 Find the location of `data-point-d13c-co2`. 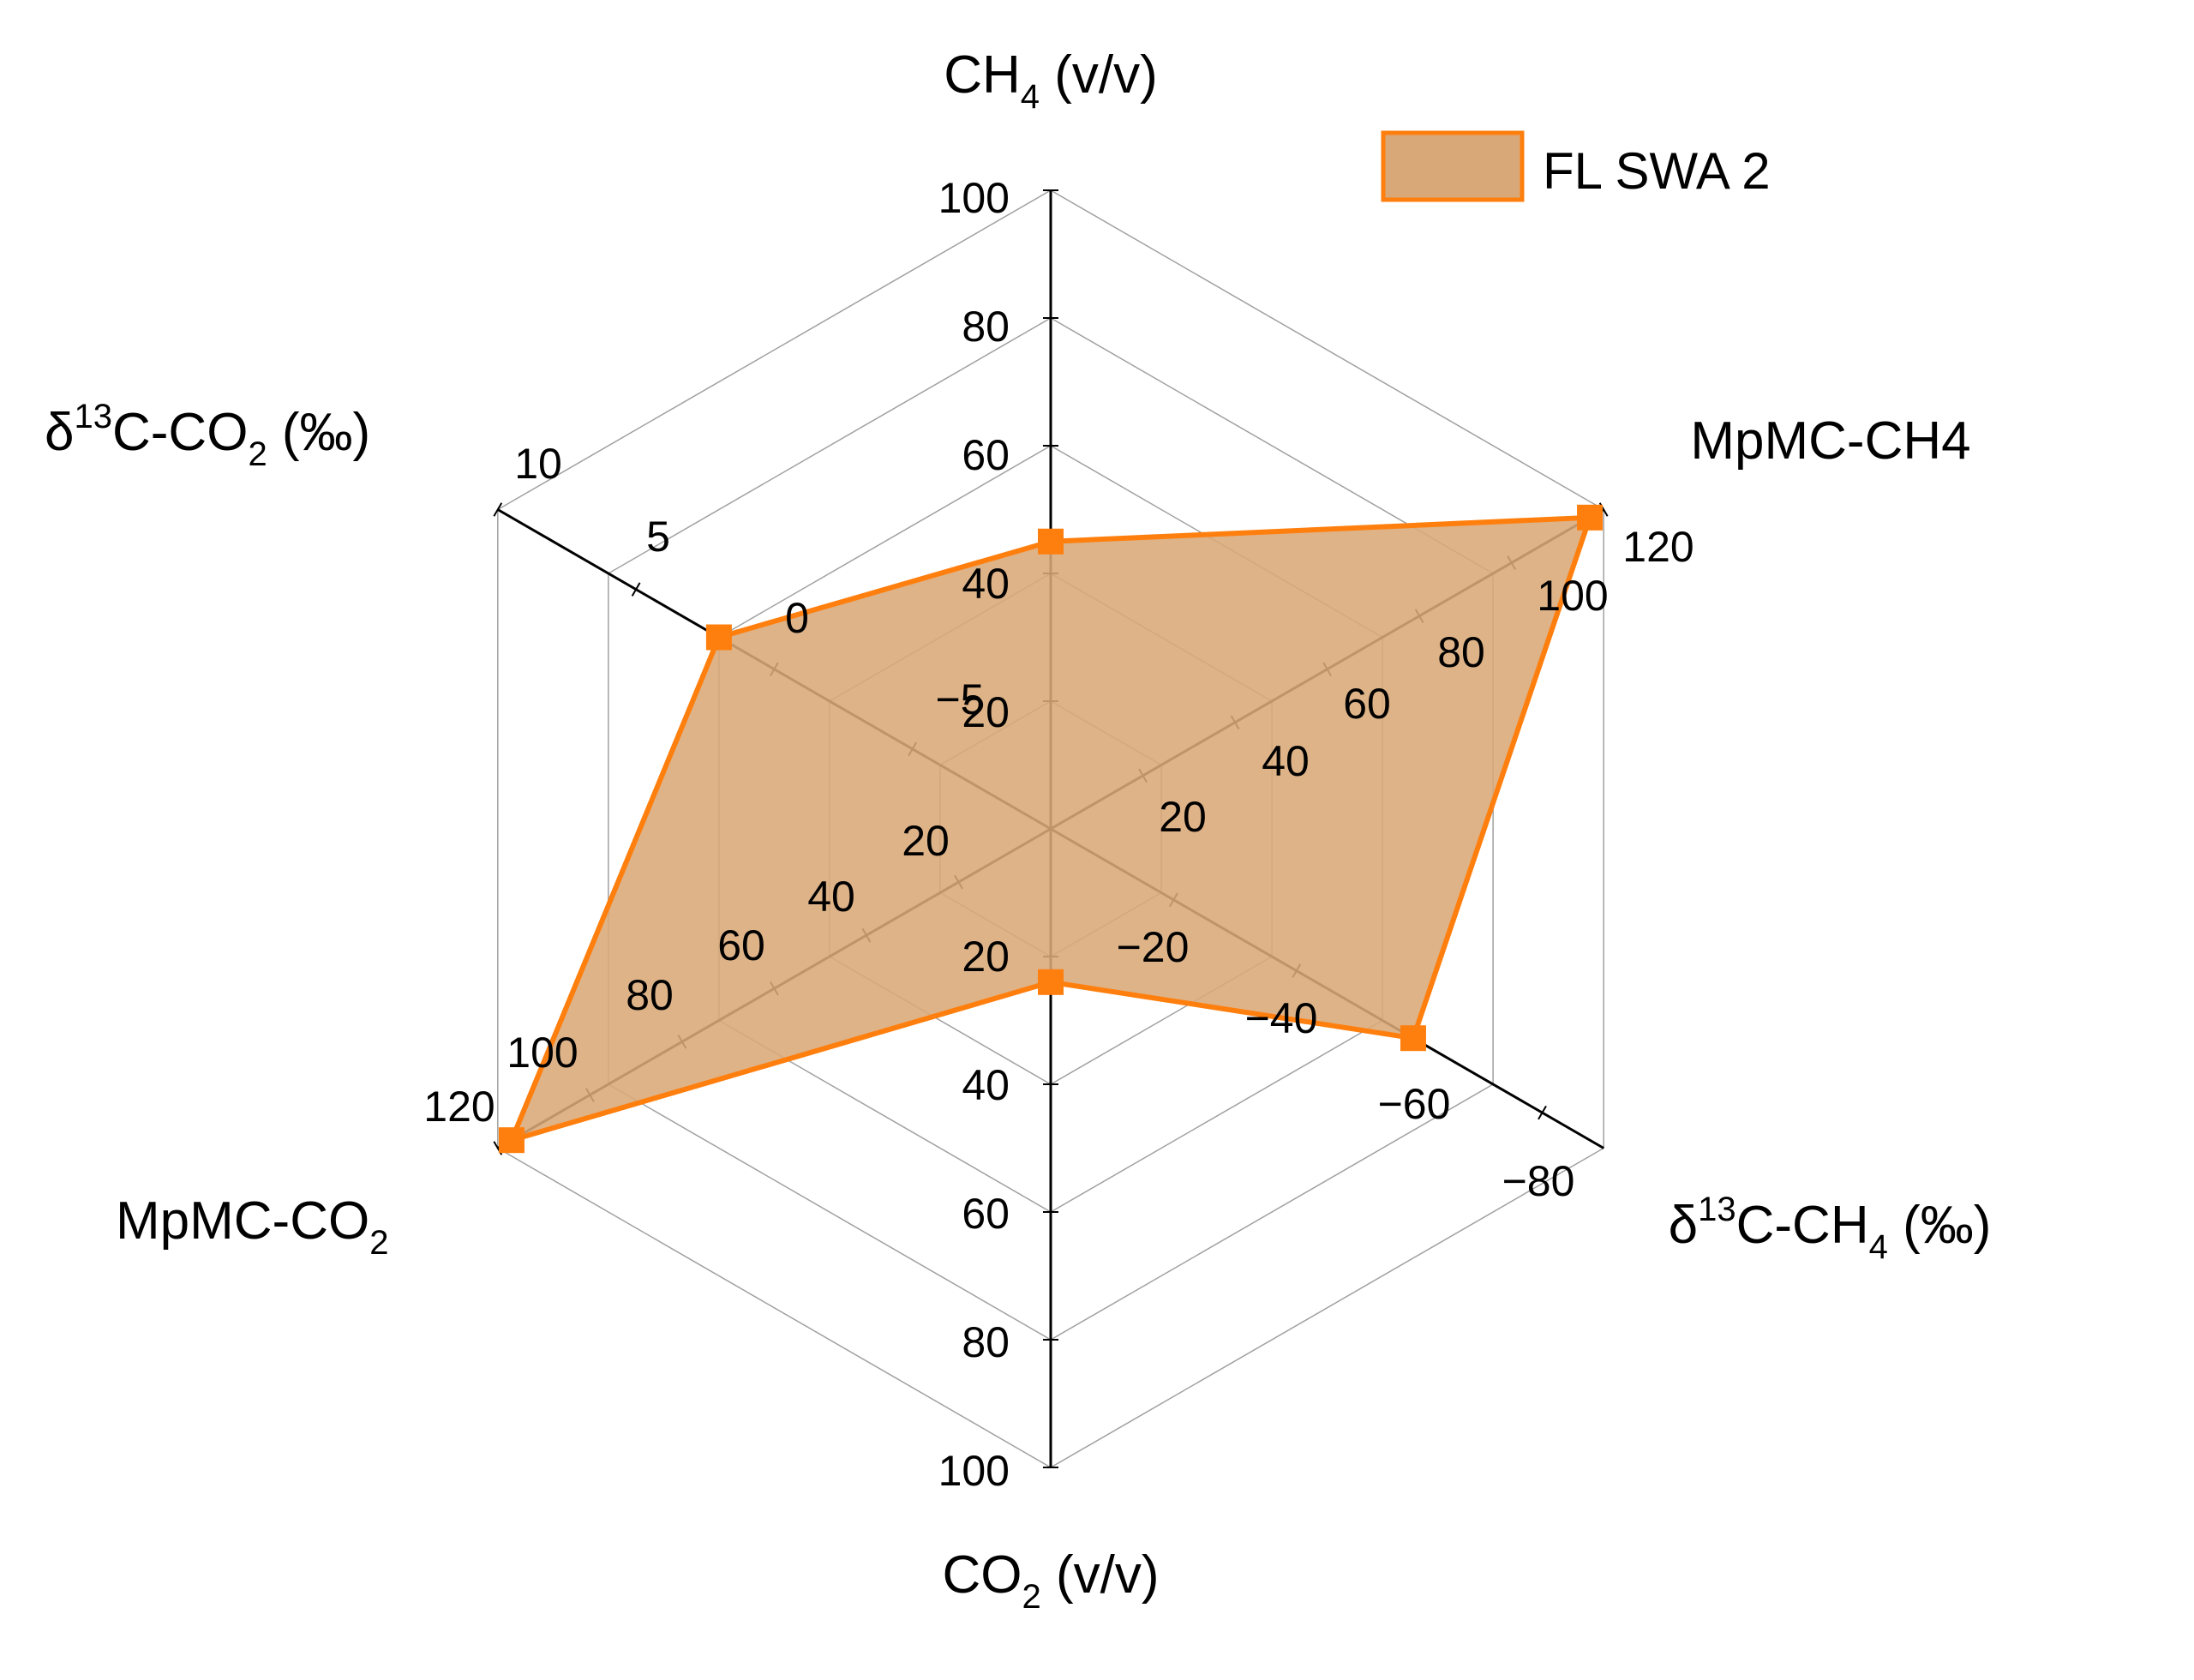

data-point-d13c-co2 is located at coordinates (718, 637).